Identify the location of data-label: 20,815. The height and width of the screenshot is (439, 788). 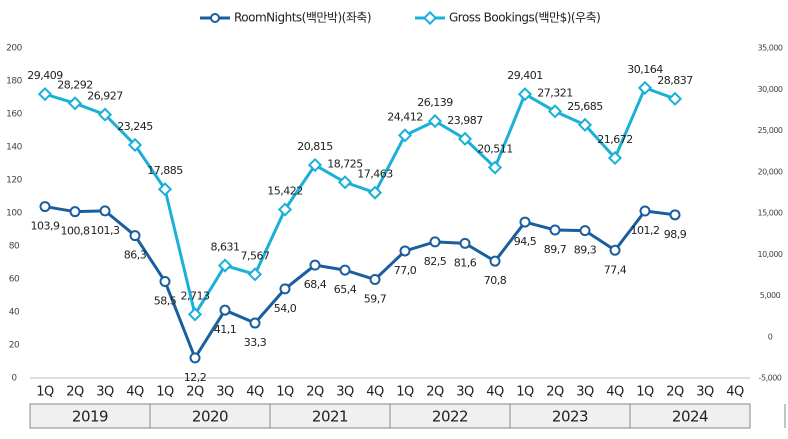
(315, 146).